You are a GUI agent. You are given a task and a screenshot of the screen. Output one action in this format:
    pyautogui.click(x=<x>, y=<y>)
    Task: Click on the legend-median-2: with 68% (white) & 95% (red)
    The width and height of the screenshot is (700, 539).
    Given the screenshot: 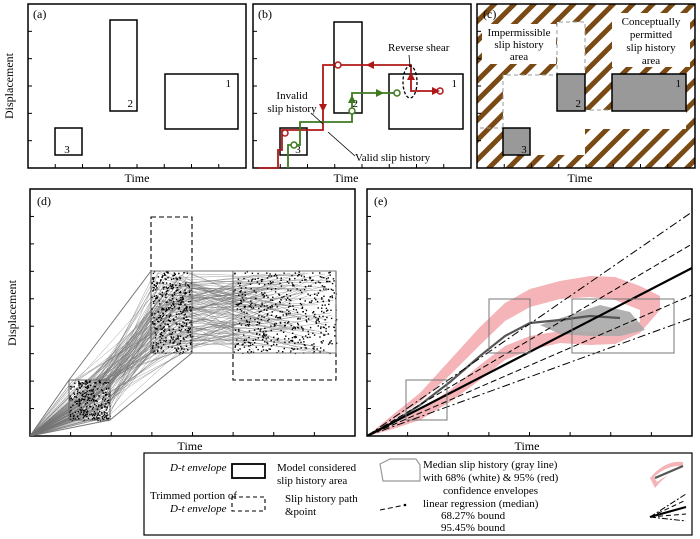 What is the action you would take?
    pyautogui.click(x=491, y=478)
    